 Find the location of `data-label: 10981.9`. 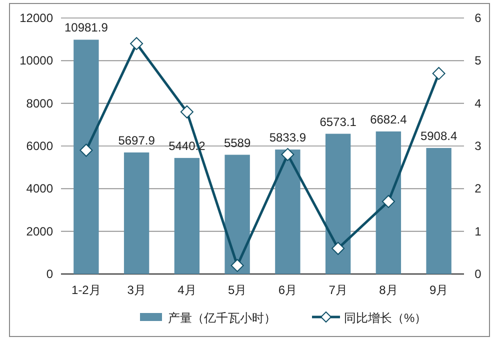

data-label: 10981.9 is located at coordinates (86, 27).